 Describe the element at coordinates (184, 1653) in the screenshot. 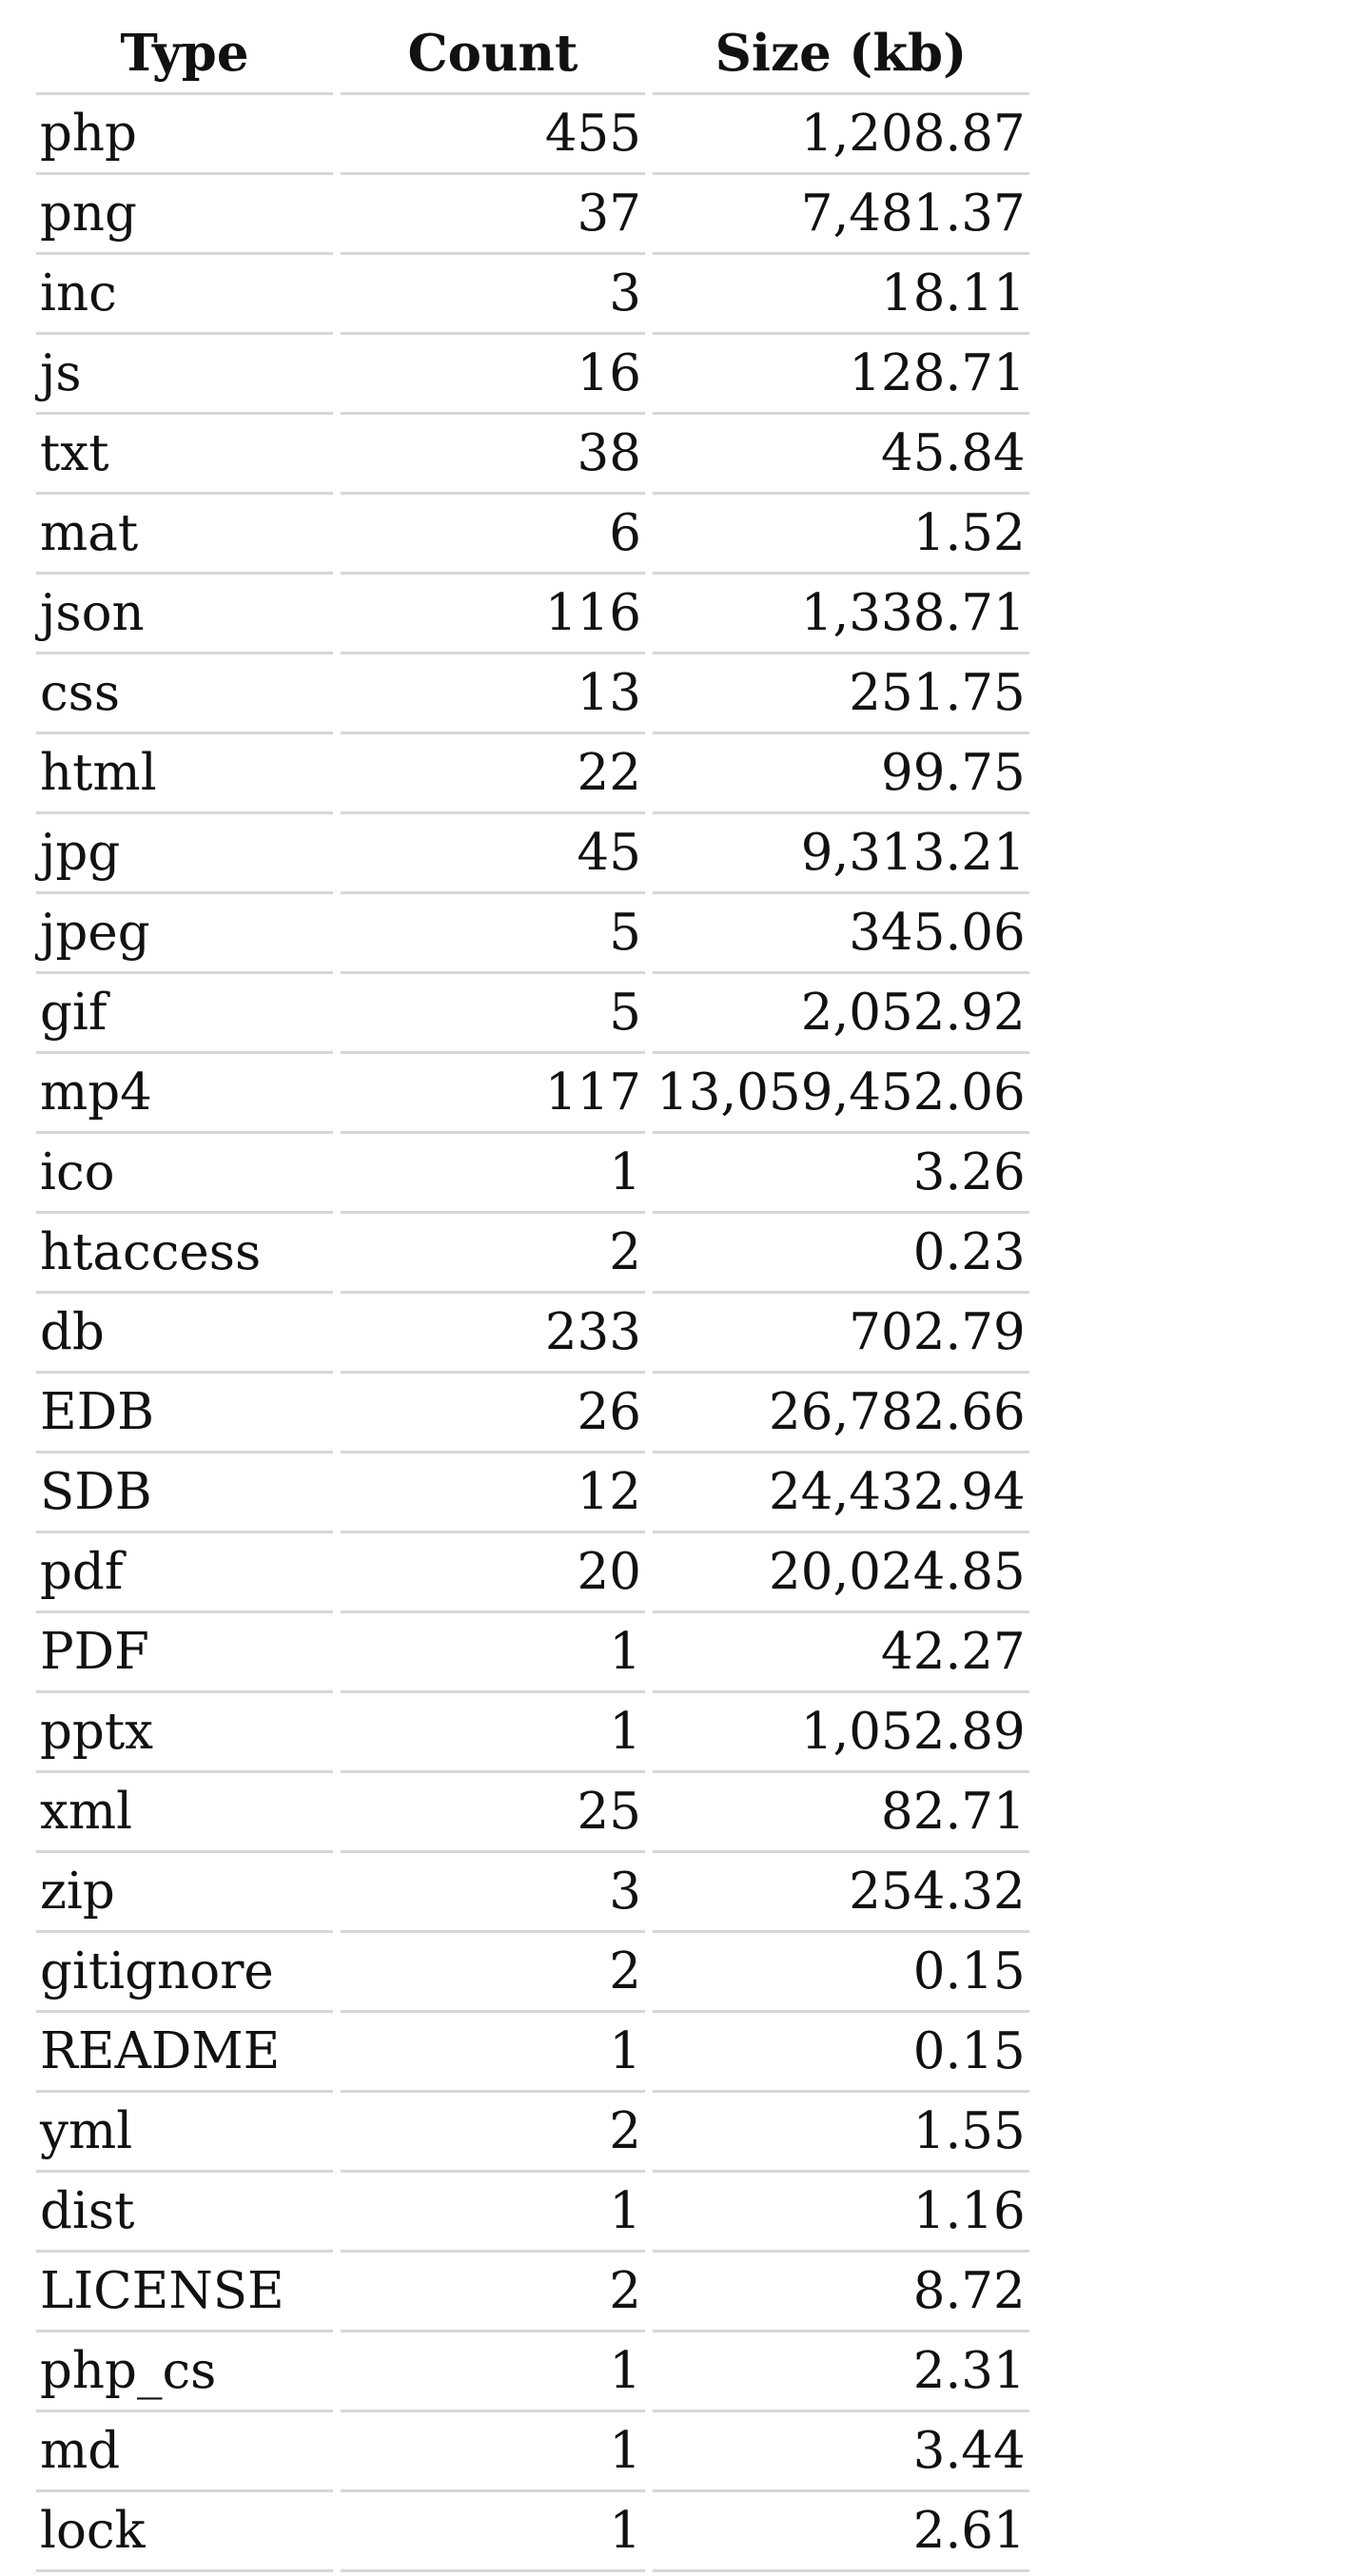

I see `cell-type: PDF` at that location.